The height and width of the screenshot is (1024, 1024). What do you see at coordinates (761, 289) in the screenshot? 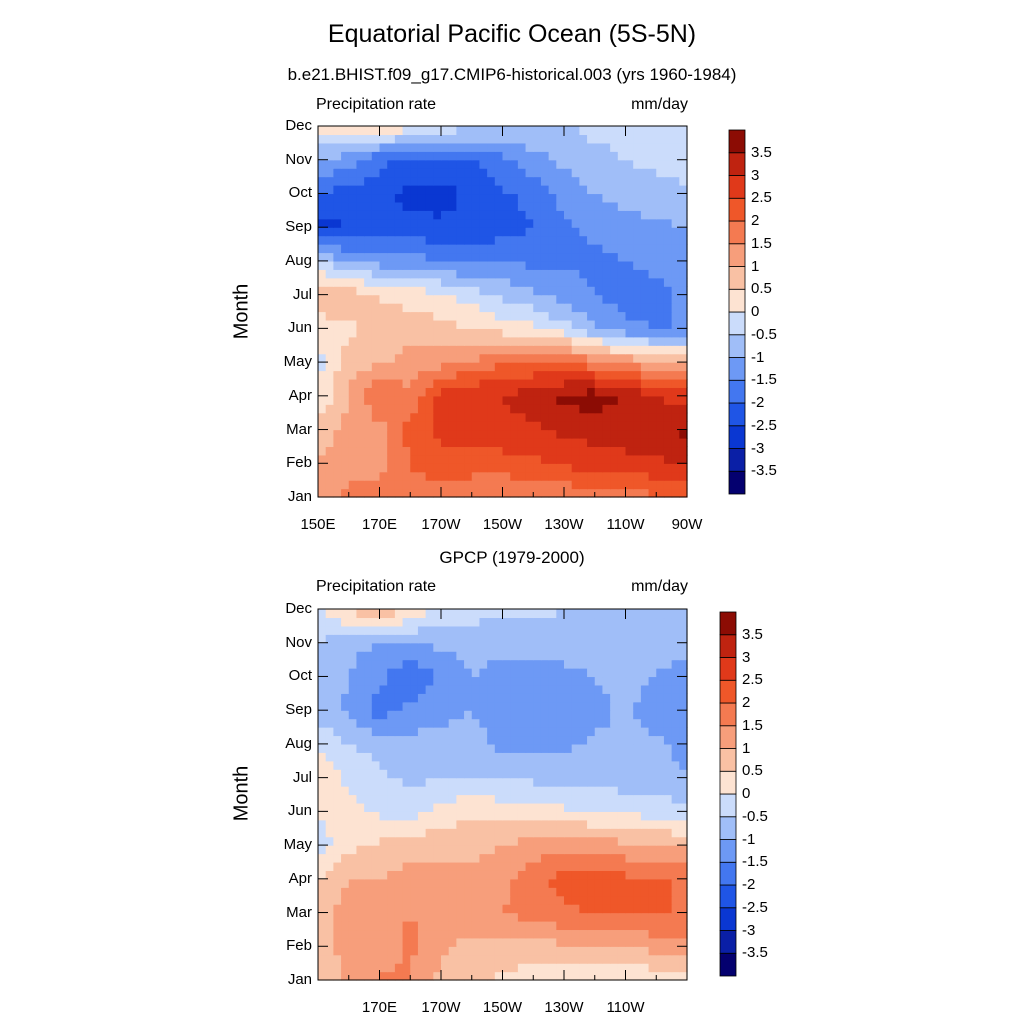
I see `panel1-colorbar-label: 0.5` at bounding box center [761, 289].